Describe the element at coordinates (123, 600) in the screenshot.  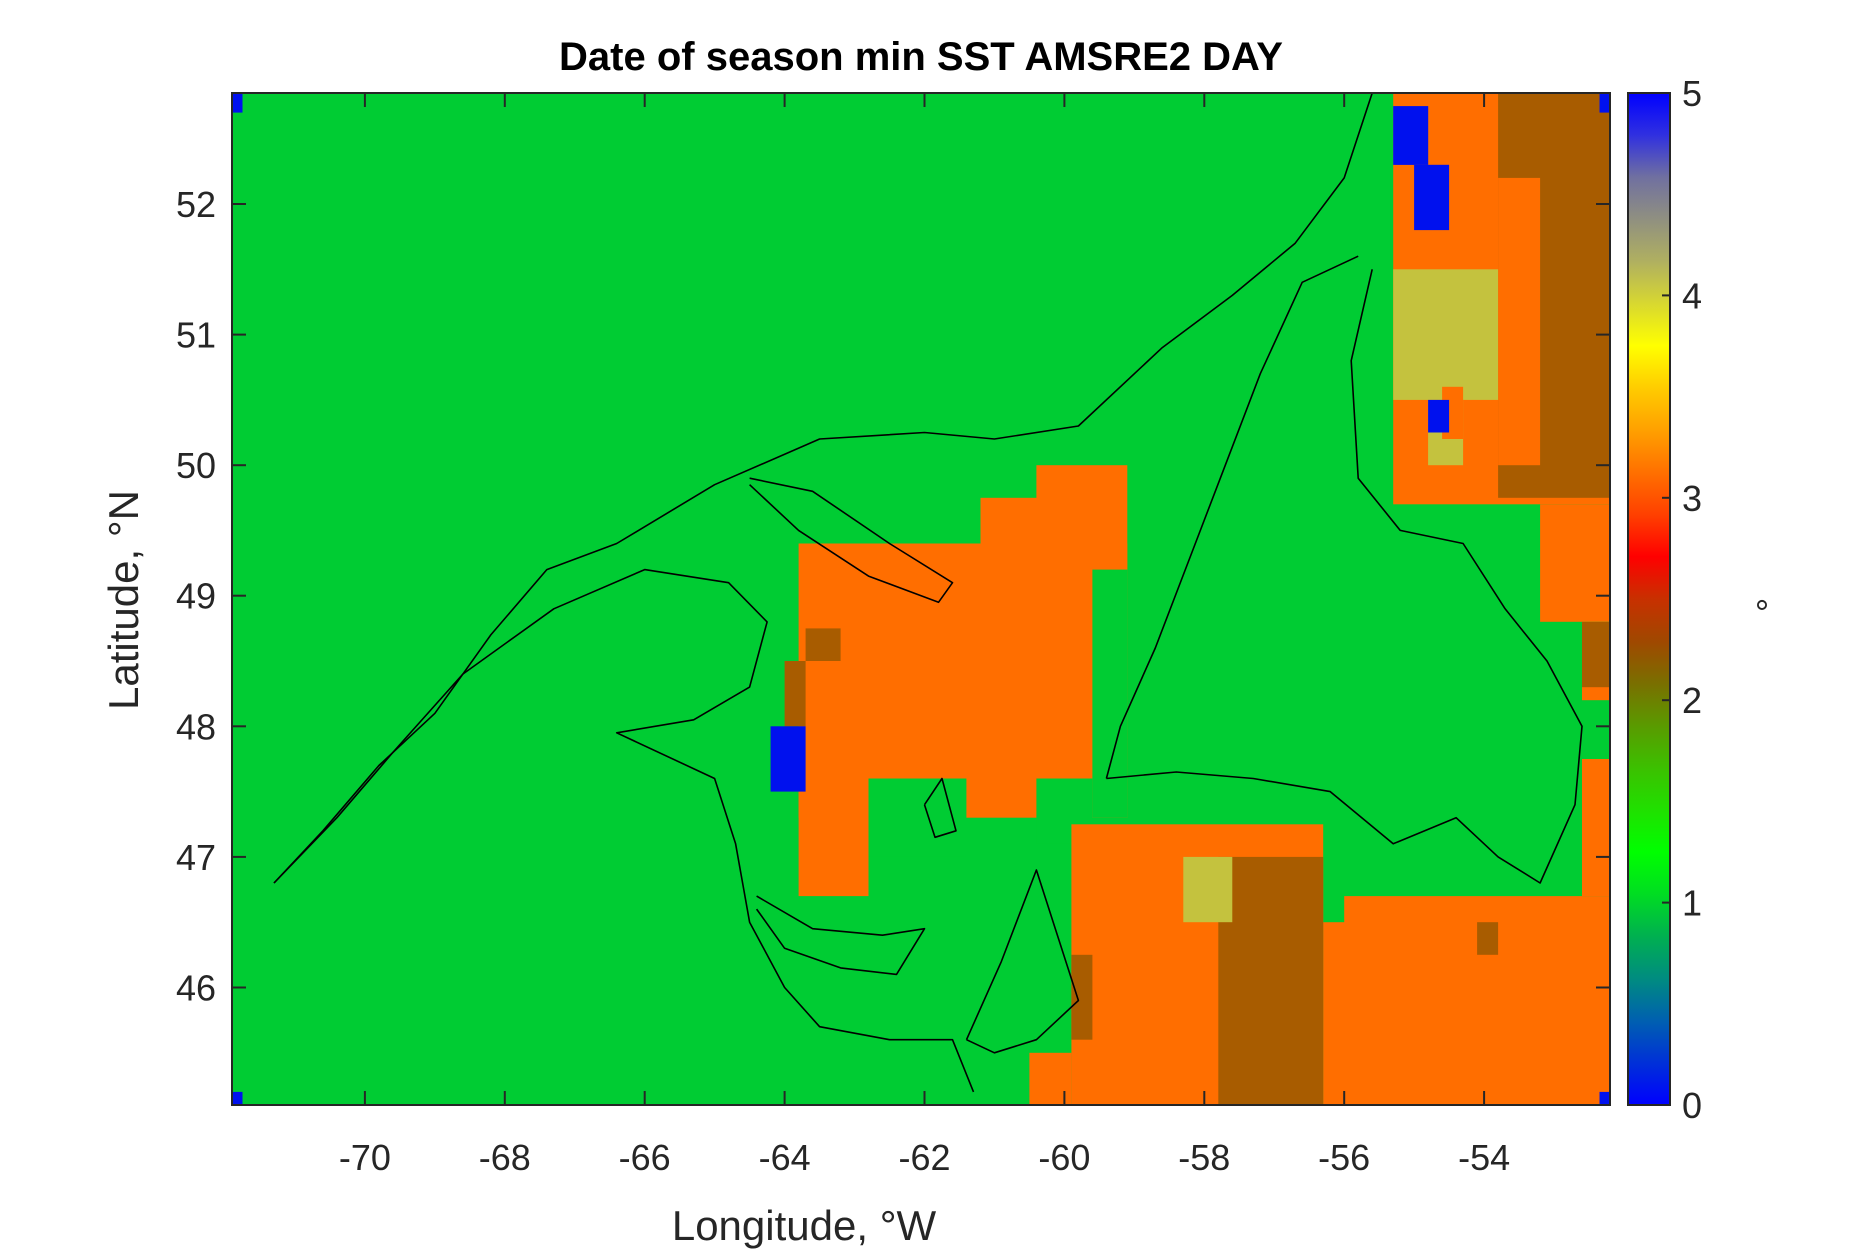
I see `y-axis-label: Latitude, °N` at that location.